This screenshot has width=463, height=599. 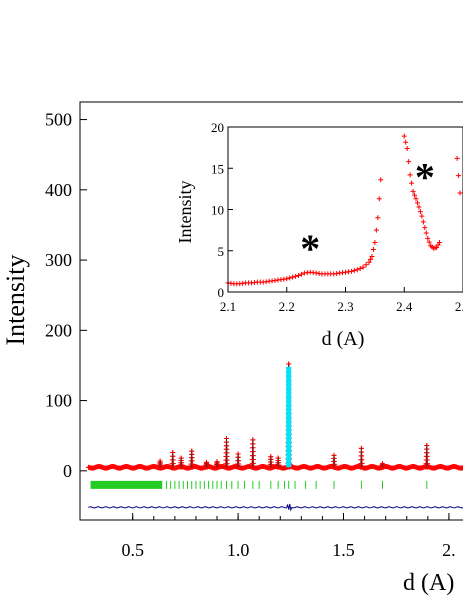 What do you see at coordinates (221, 251) in the screenshot?
I see `inset-y-tick-label: 5` at bounding box center [221, 251].